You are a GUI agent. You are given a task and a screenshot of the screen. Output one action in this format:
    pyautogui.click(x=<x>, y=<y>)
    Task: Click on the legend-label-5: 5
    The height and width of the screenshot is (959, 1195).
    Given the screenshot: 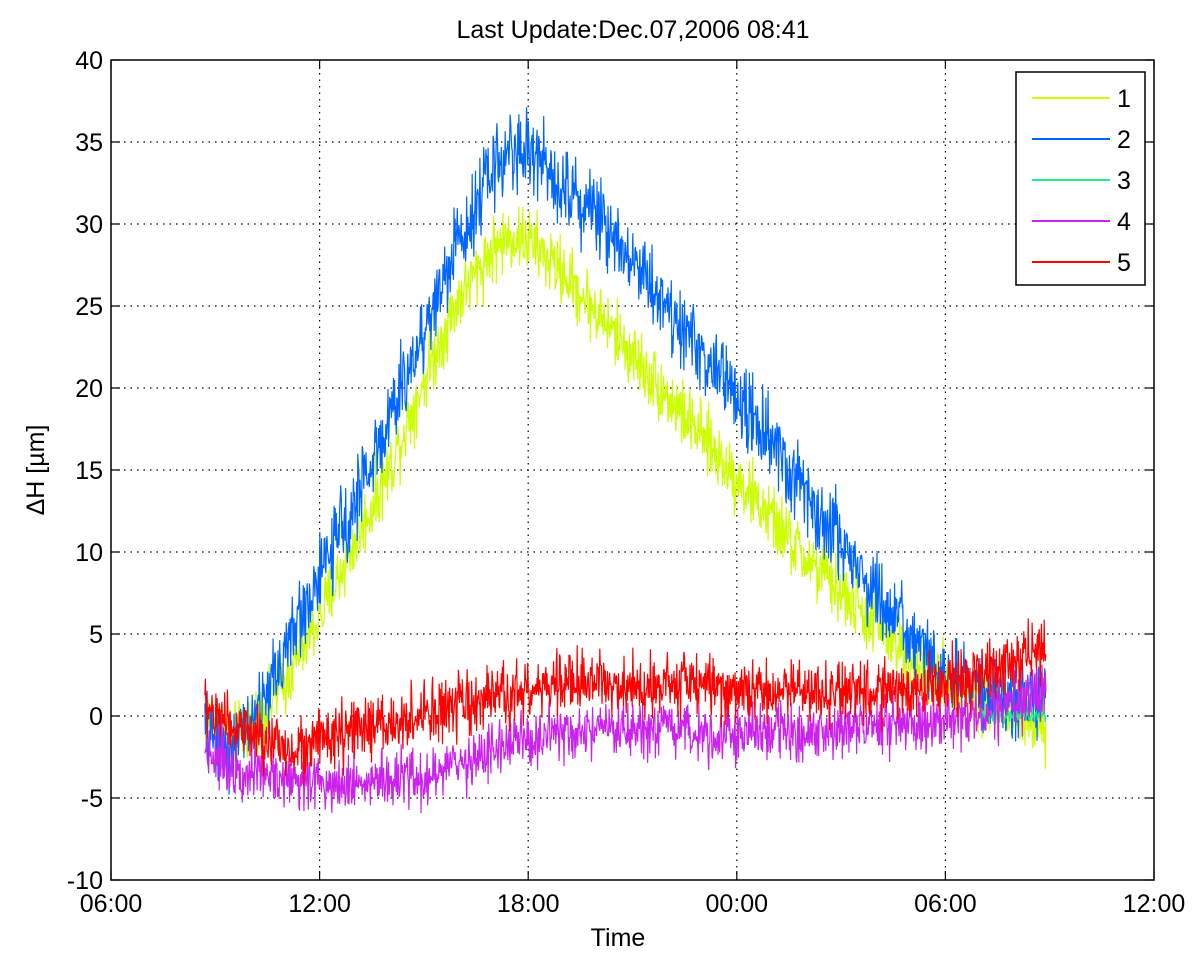 What is the action you would take?
    pyautogui.click(x=1124, y=263)
    